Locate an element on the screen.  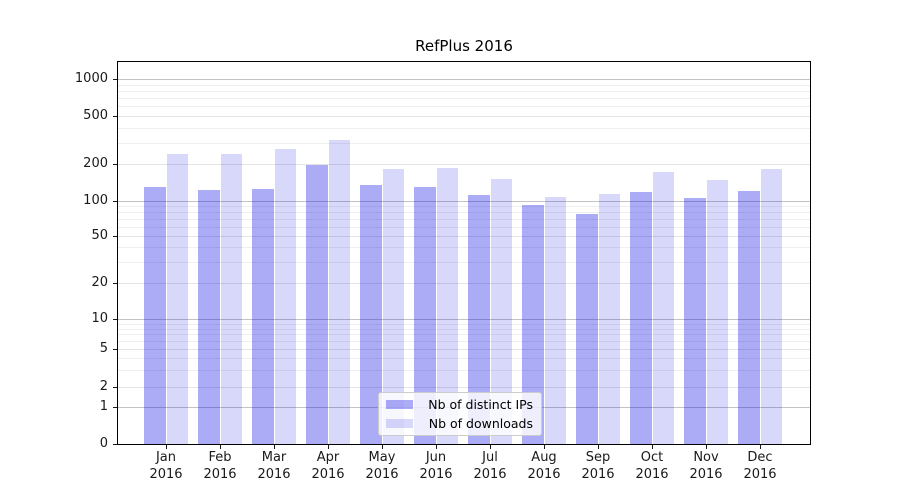
bar-downloads-nov is located at coordinates (717, 312).